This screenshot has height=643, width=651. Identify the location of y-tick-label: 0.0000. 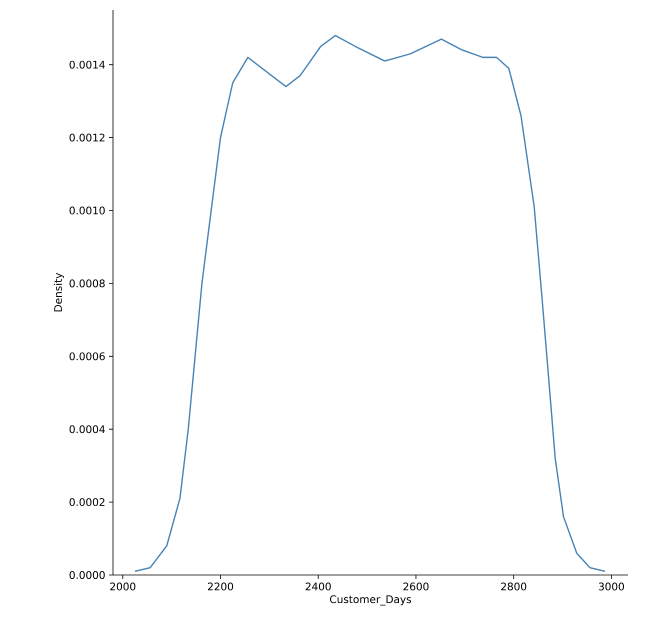
(87, 575).